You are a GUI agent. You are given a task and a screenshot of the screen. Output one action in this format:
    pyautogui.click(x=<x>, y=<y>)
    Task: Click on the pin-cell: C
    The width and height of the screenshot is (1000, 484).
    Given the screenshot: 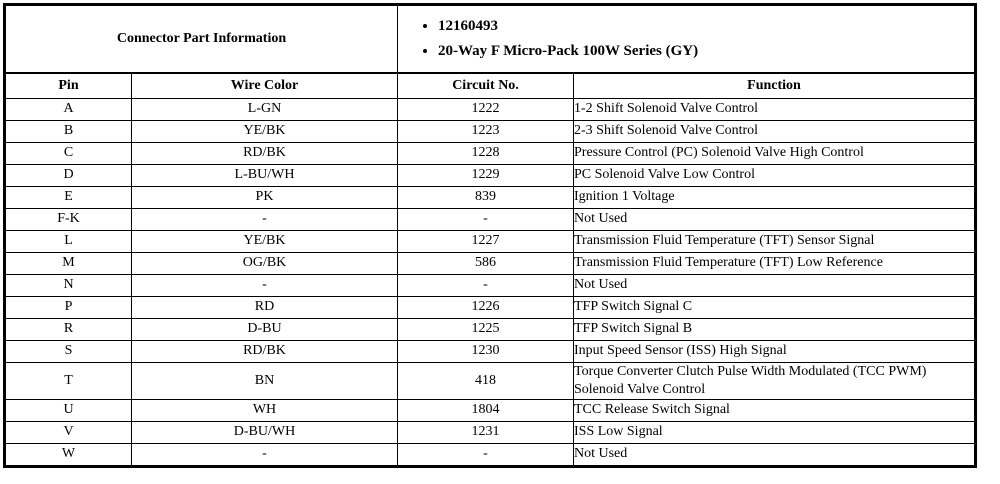 What is the action you would take?
    pyautogui.click(x=68, y=153)
    